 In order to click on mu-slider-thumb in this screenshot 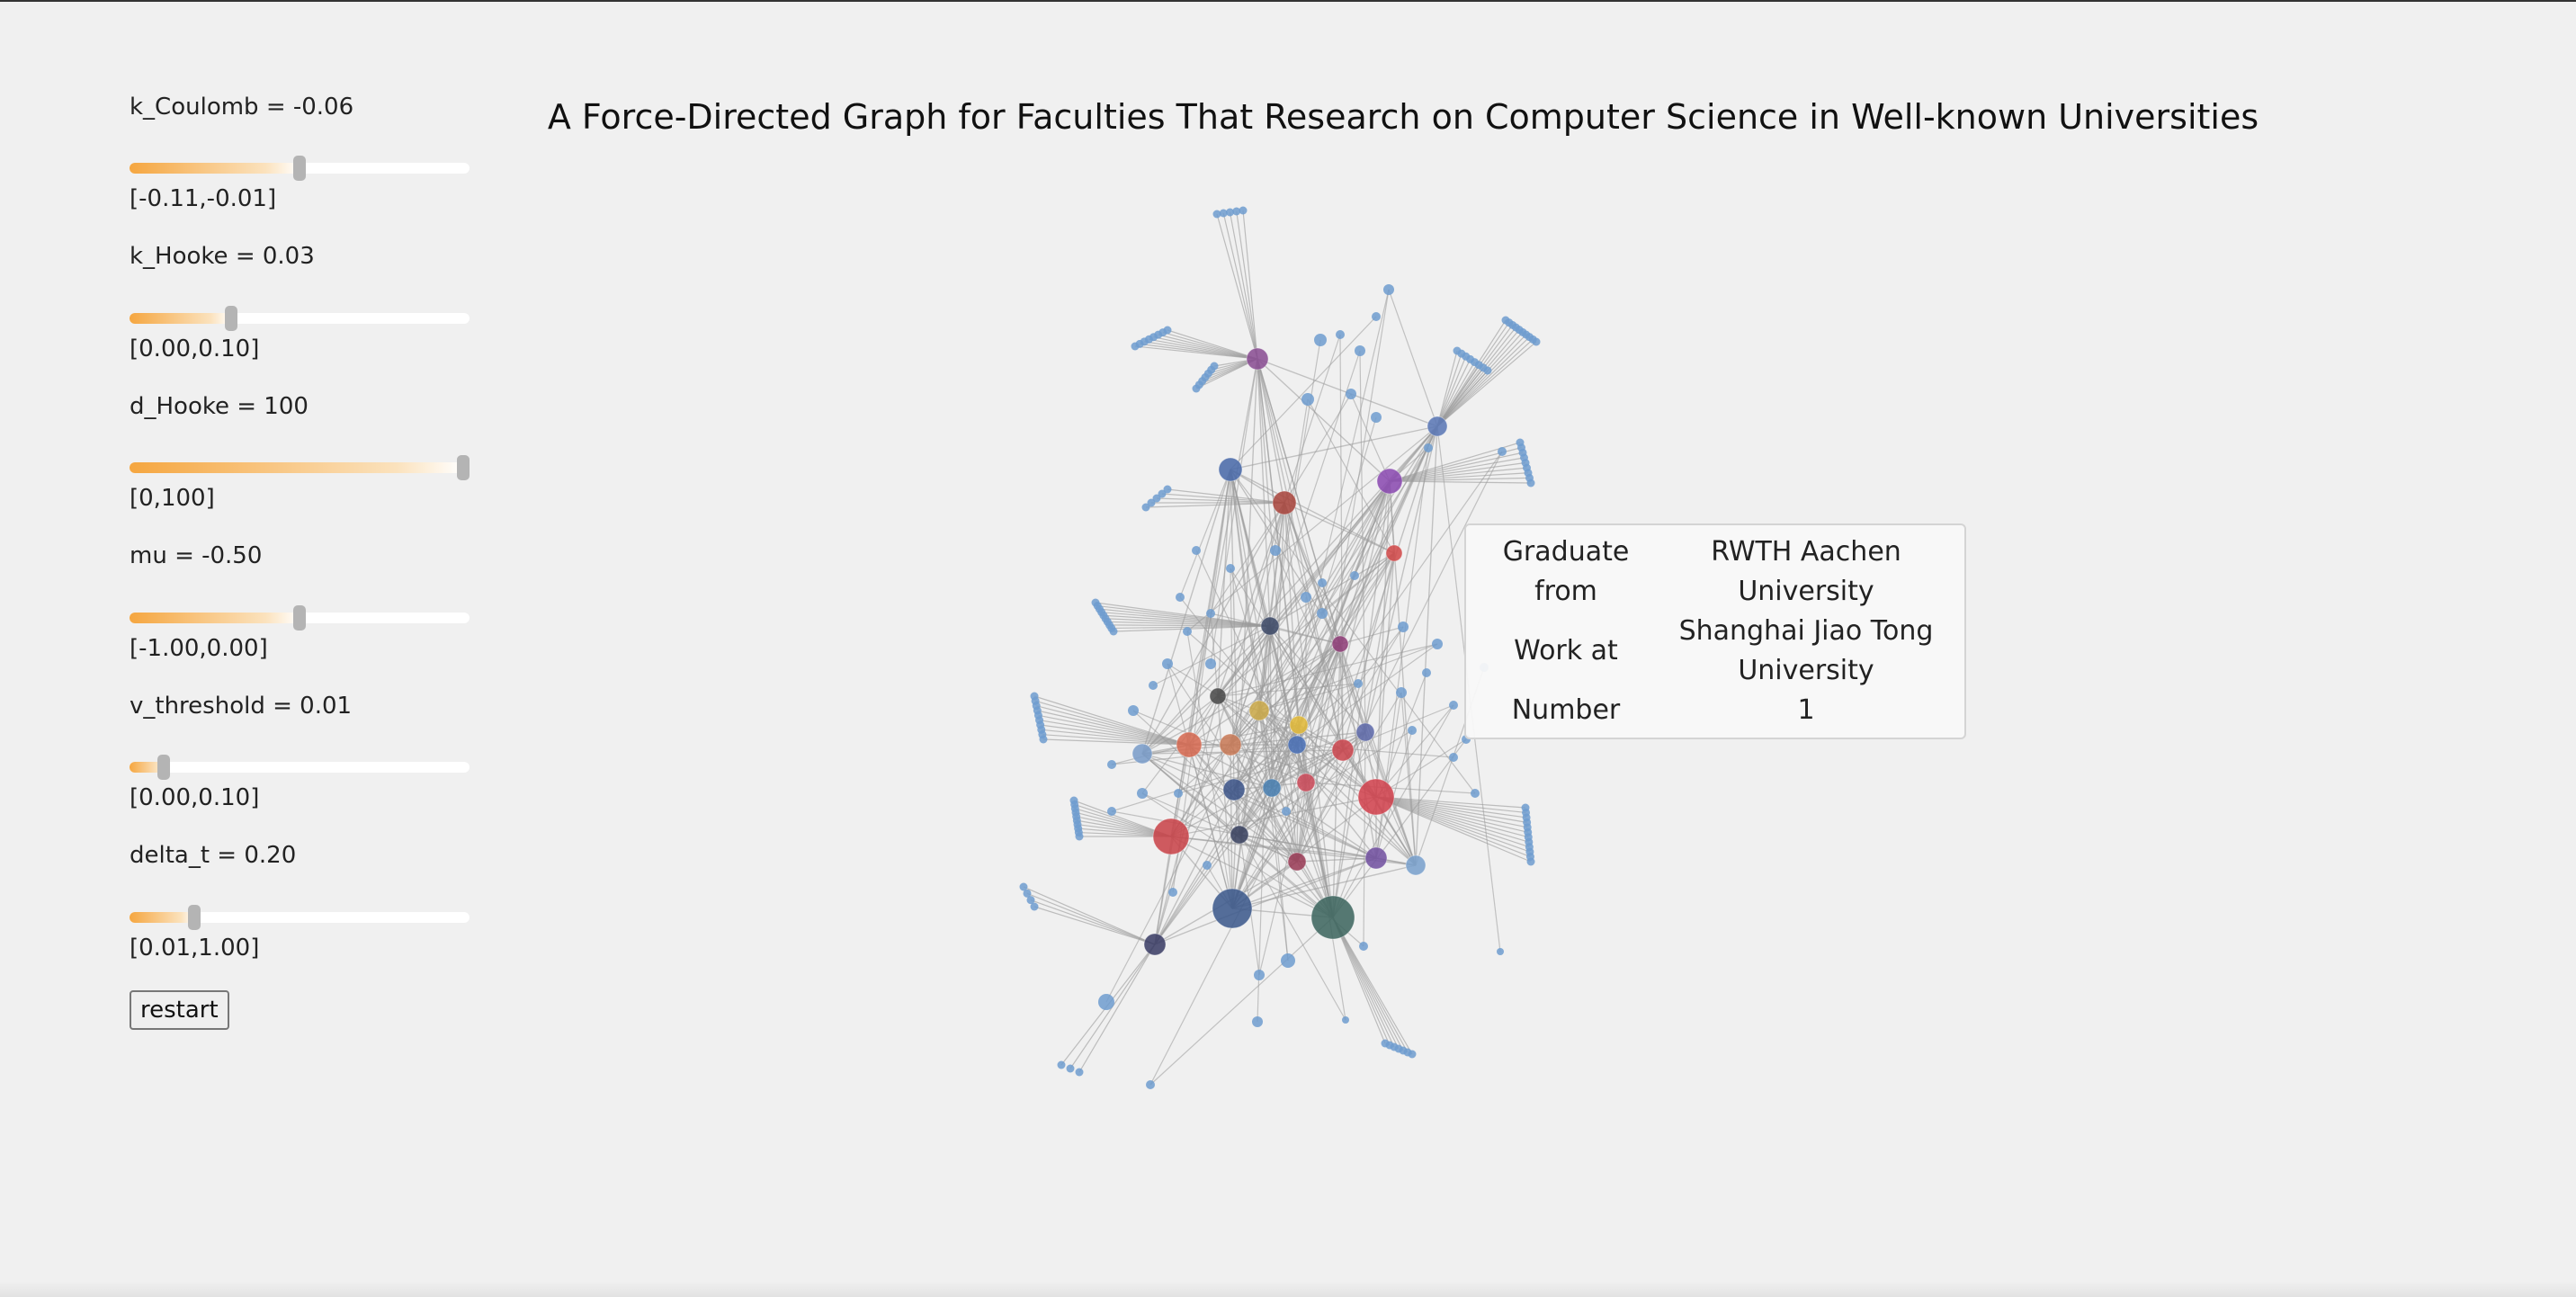, I will do `click(299, 618)`.